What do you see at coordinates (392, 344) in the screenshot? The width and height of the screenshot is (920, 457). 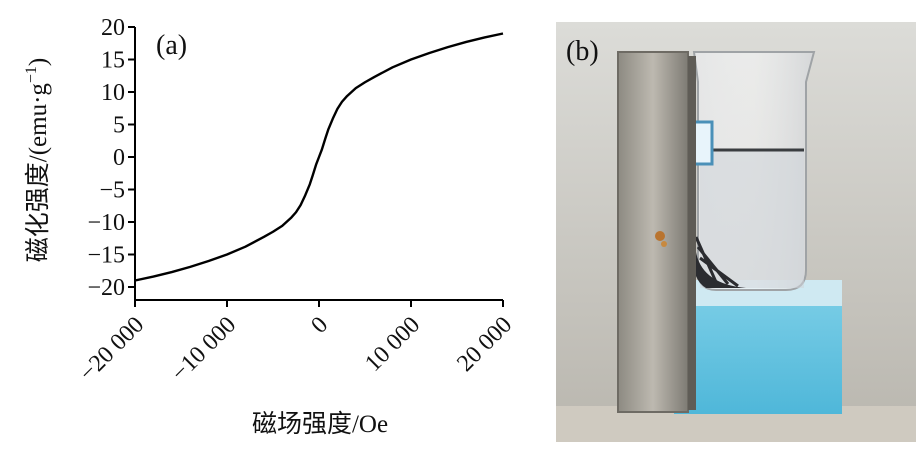 I see `x-tick-label: 10 000` at bounding box center [392, 344].